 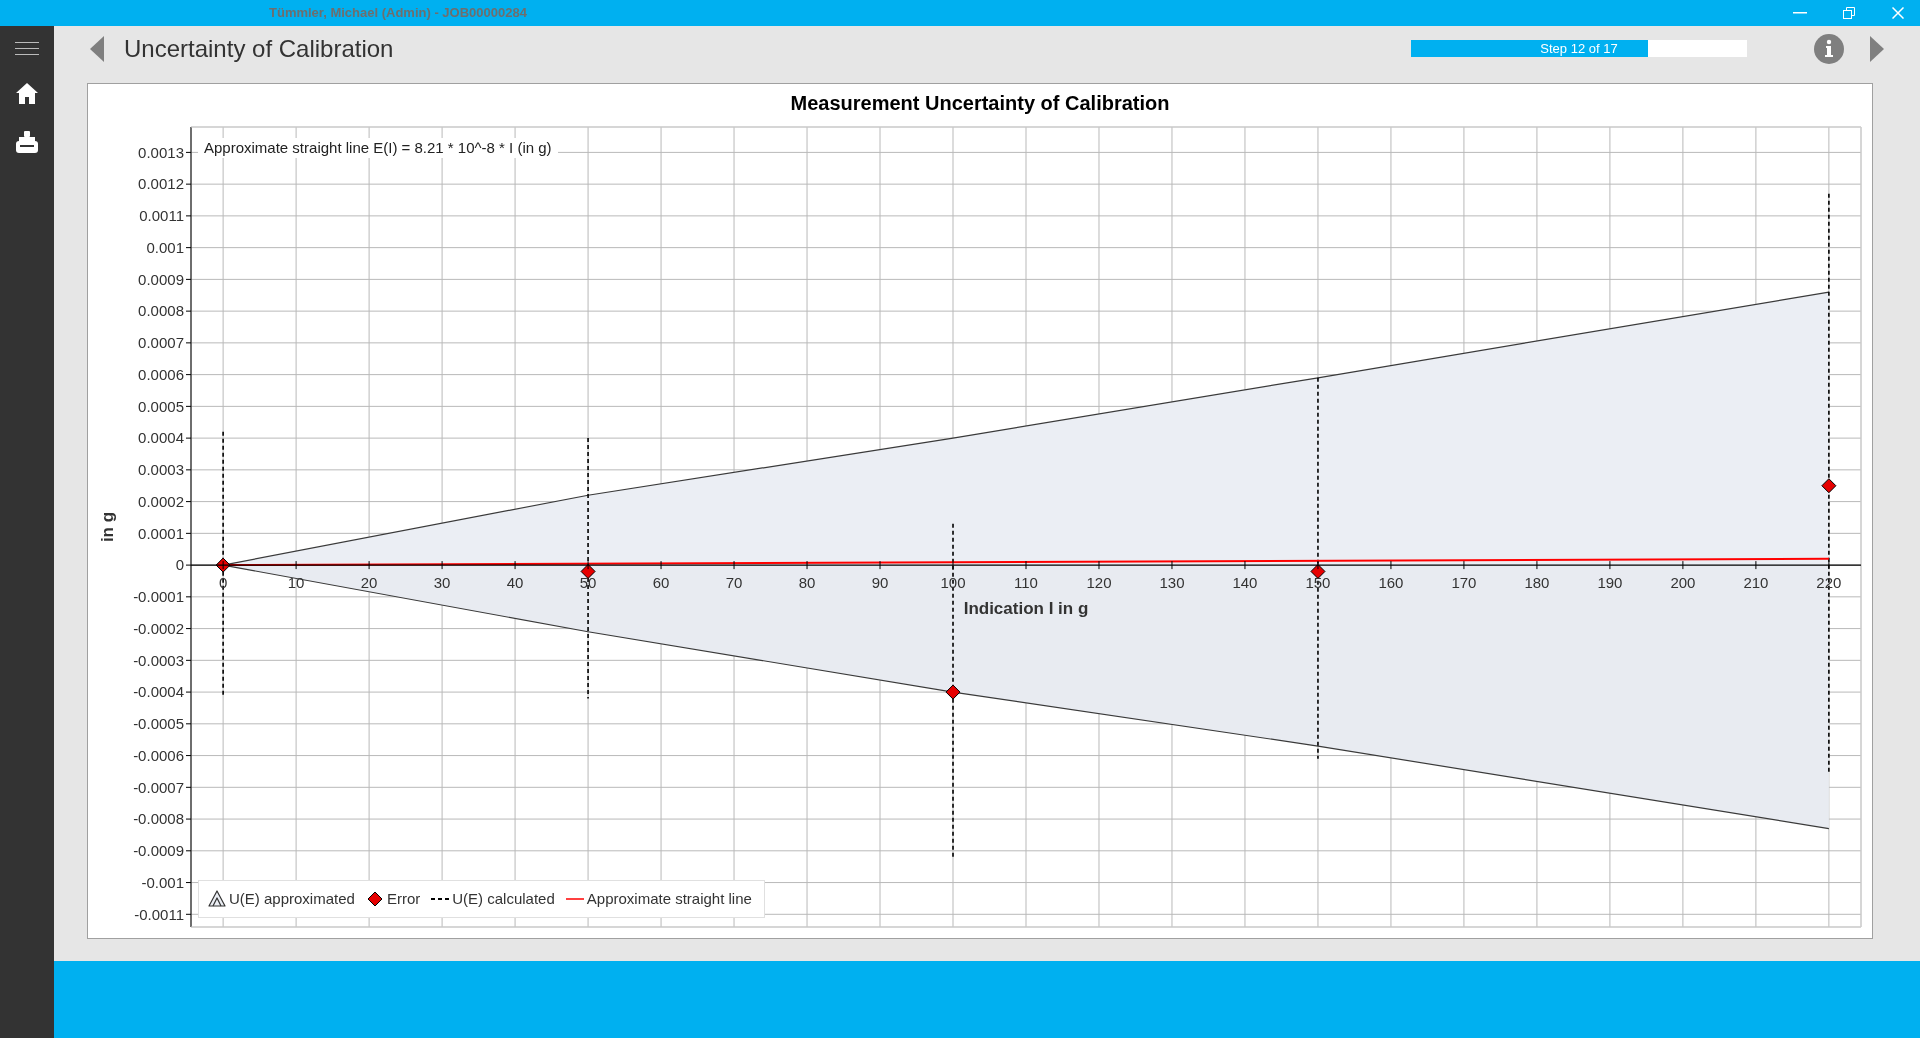 I want to click on legend-label: U(E) calculated, so click(x=503, y=899).